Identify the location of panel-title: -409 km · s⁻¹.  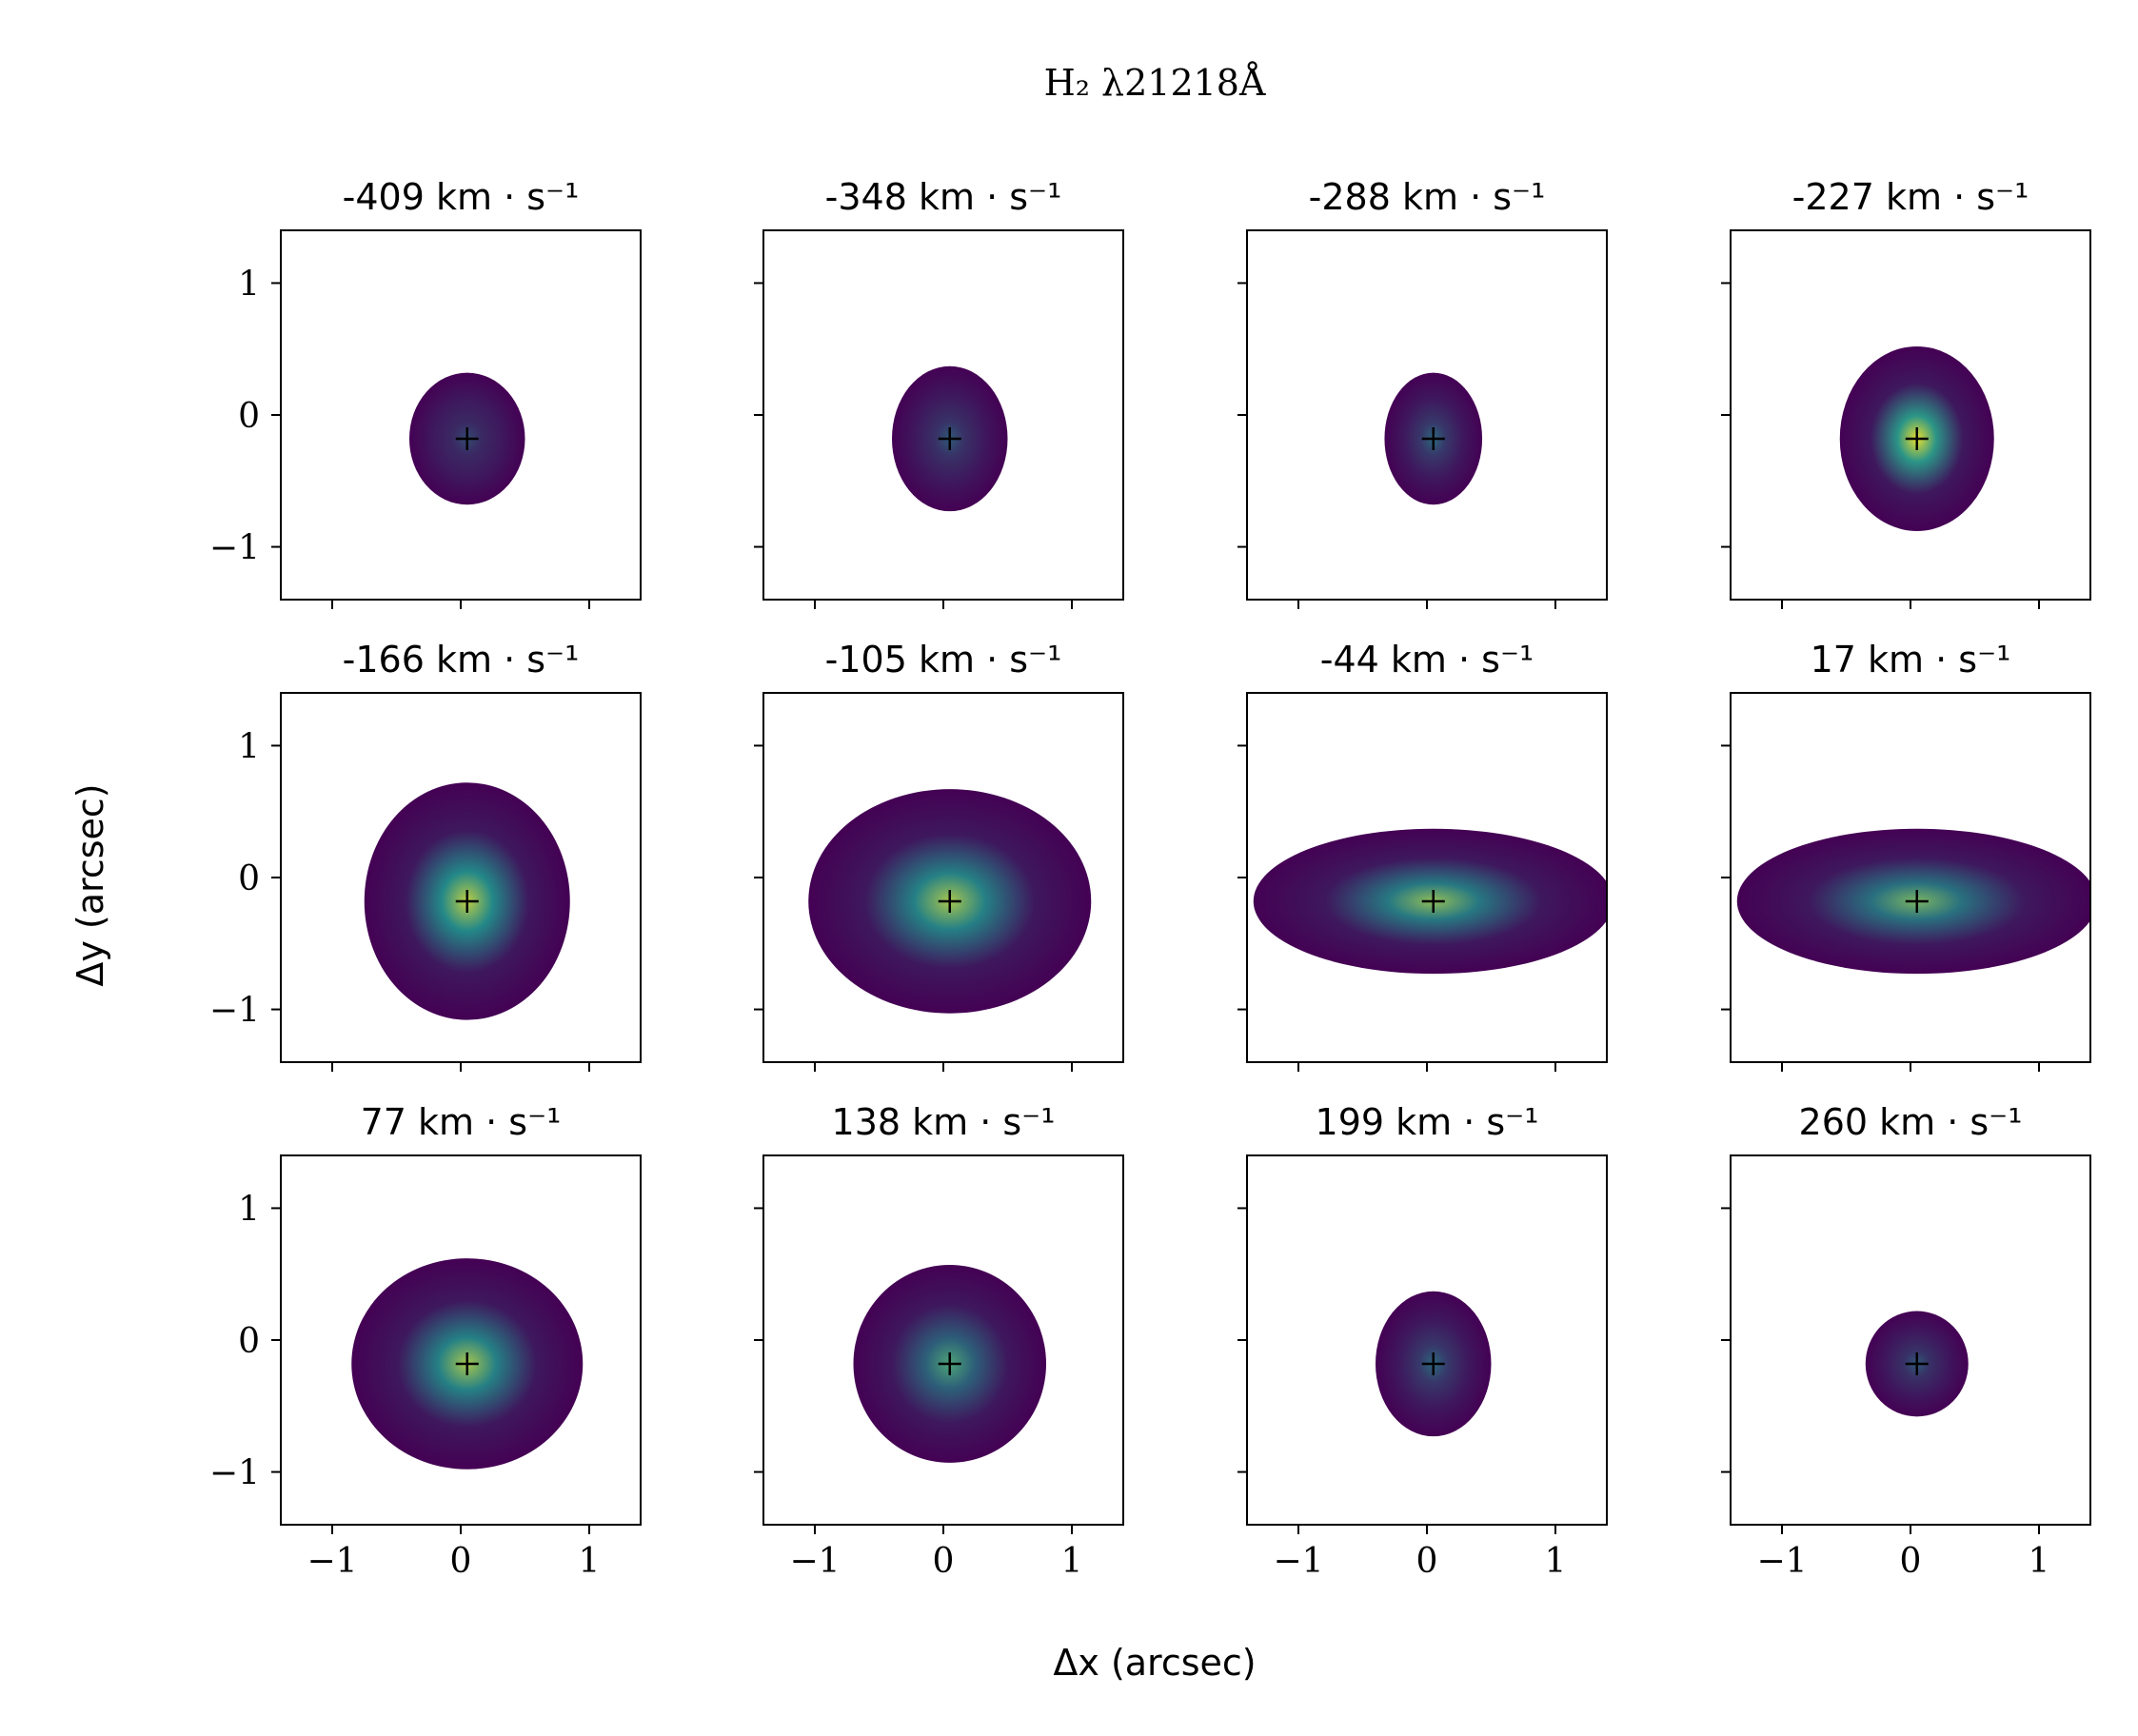
(461, 197).